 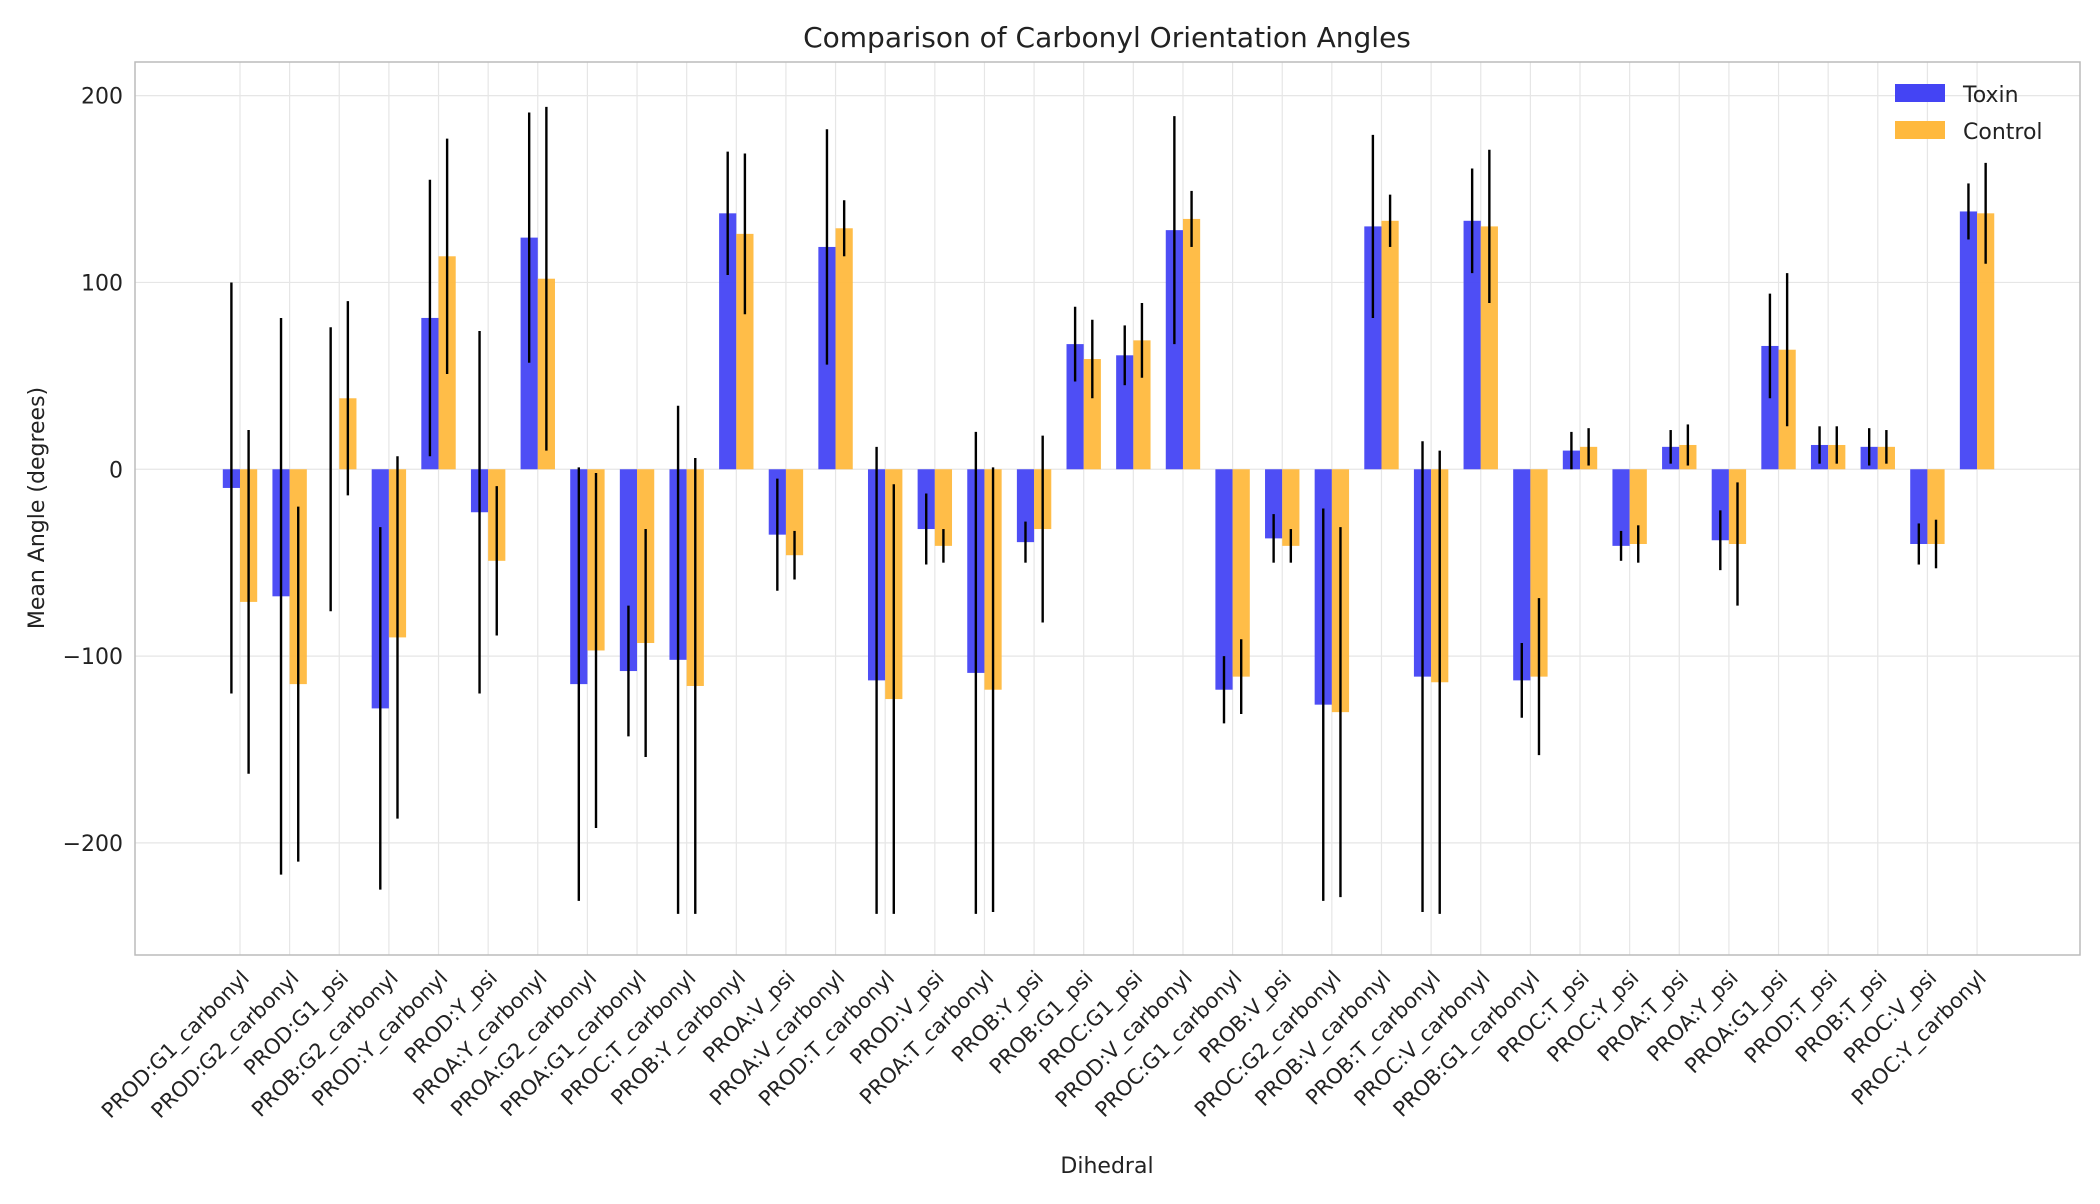 What do you see at coordinates (2003, 132) in the screenshot?
I see `legend-label-control: Control` at bounding box center [2003, 132].